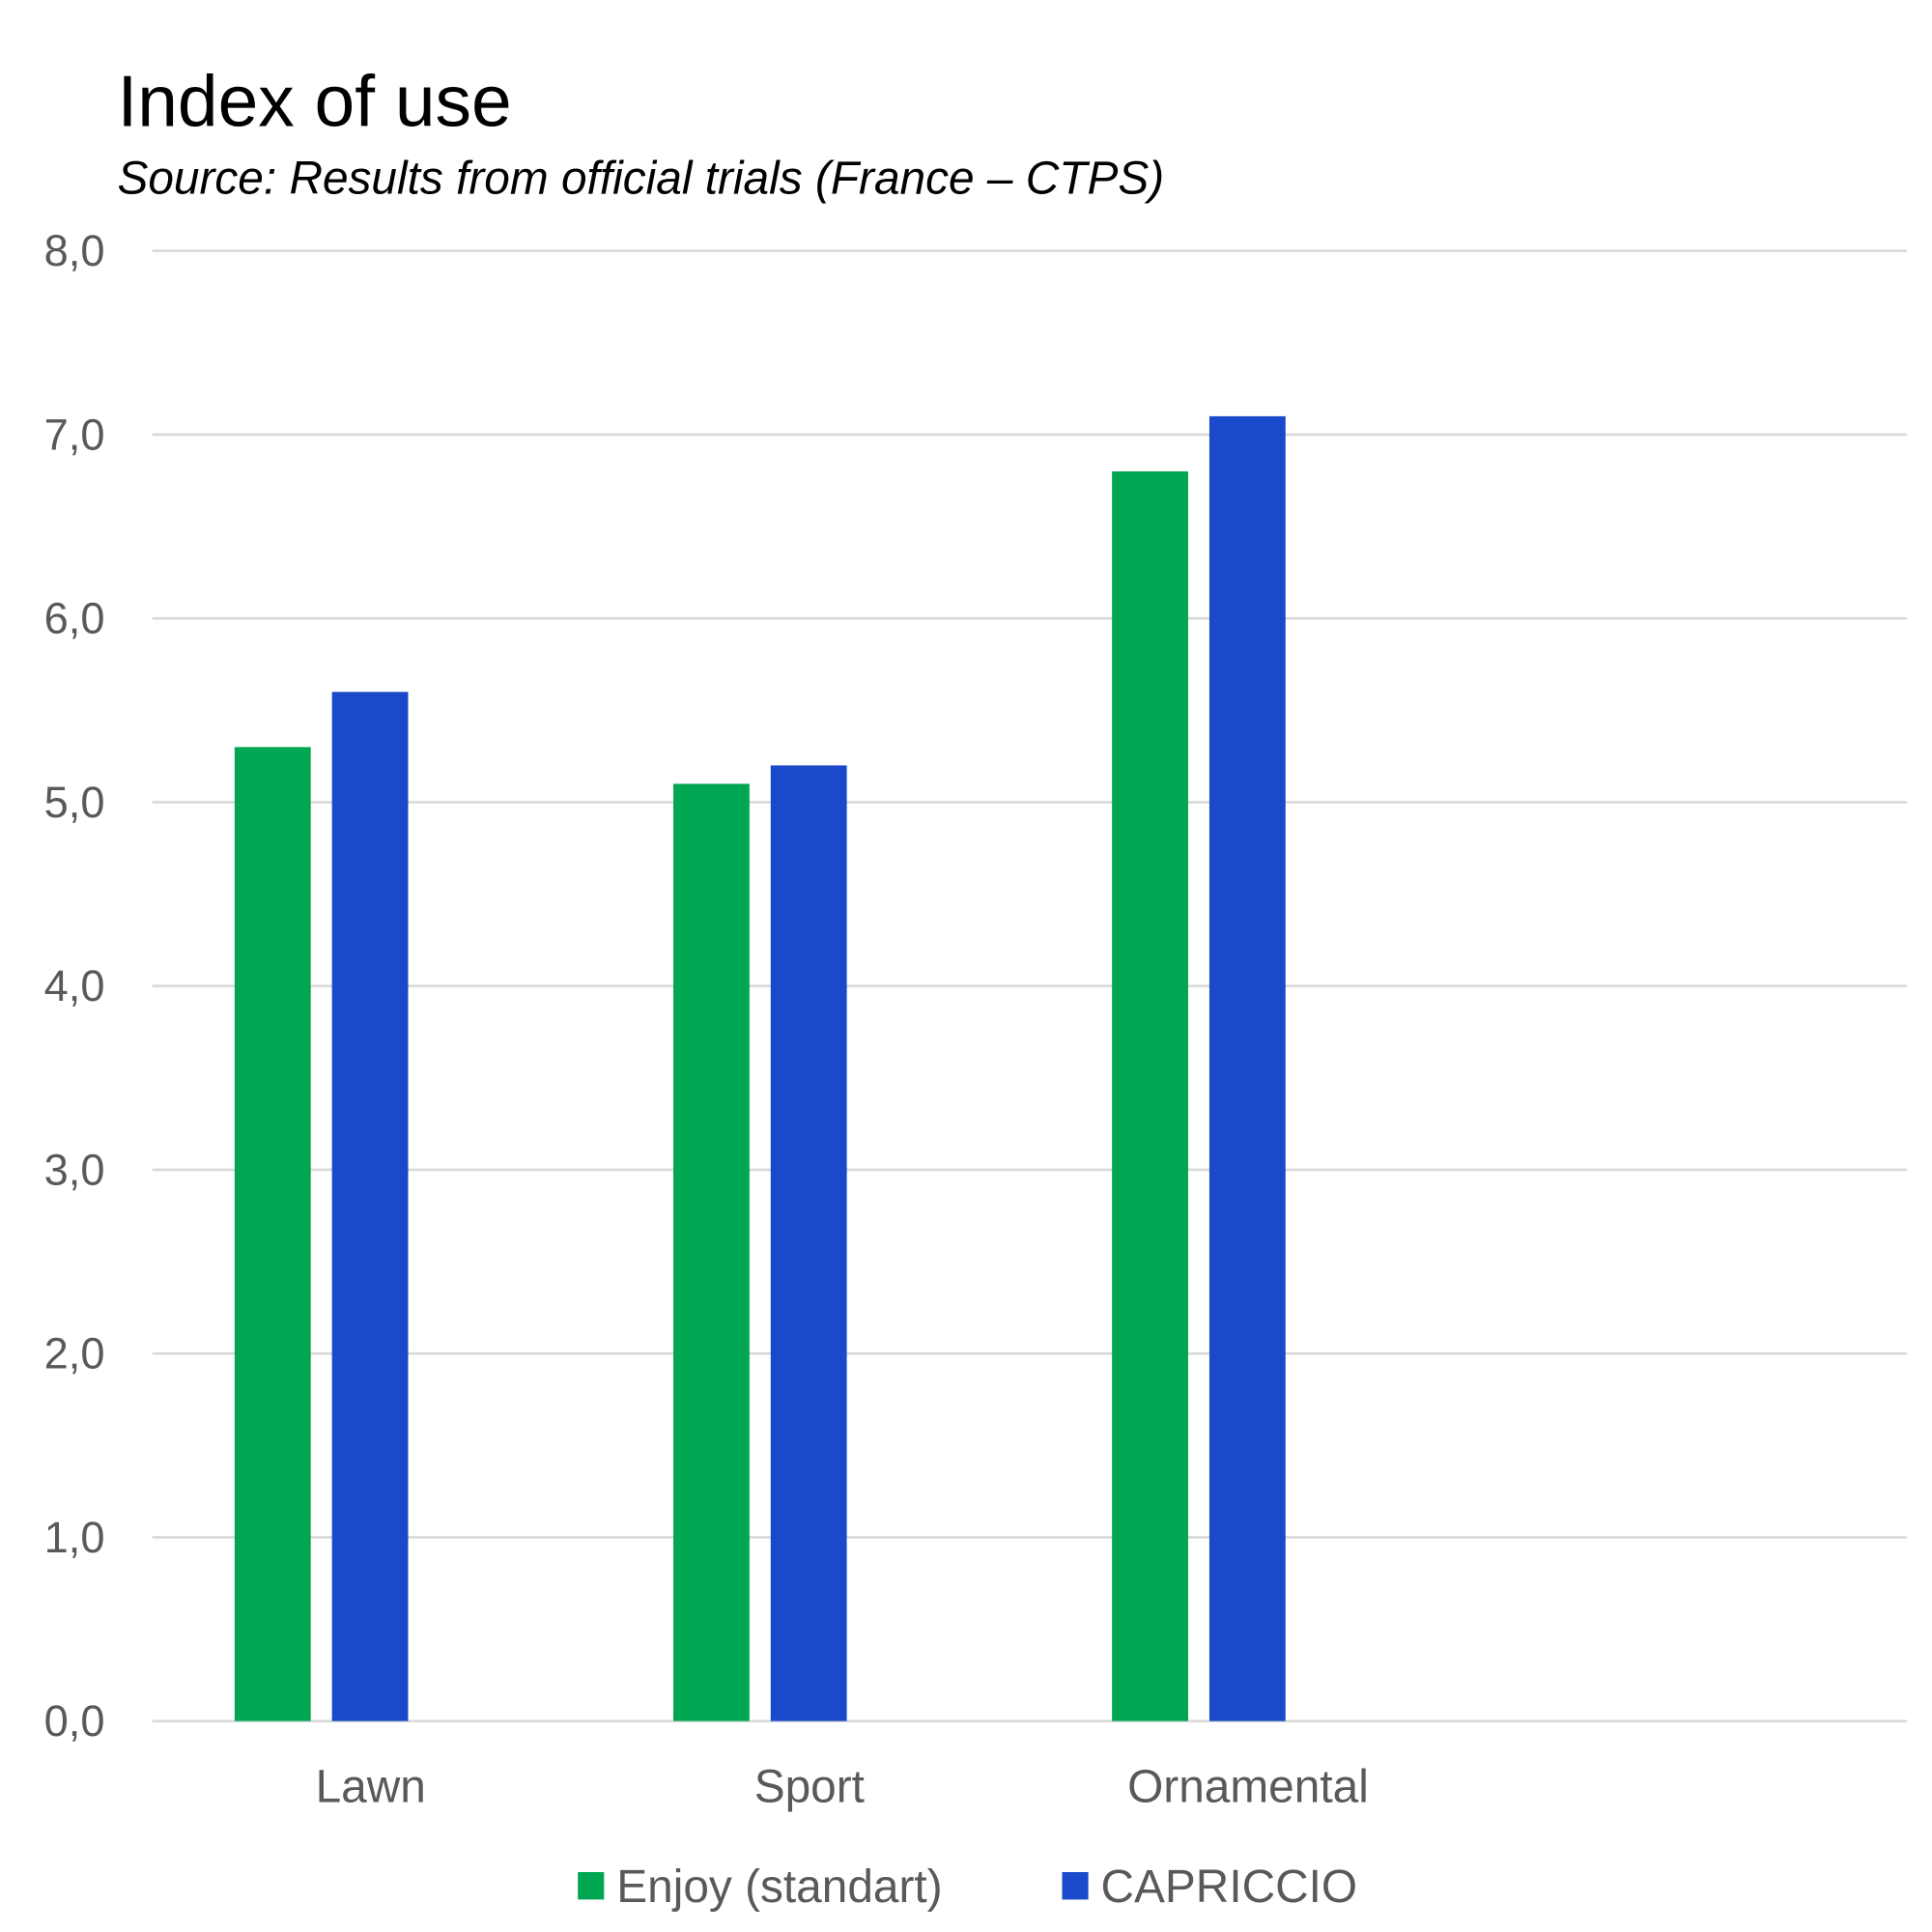 The width and height of the screenshot is (1932, 1932). What do you see at coordinates (74, 618) in the screenshot?
I see `y-tick-label: 6,0` at bounding box center [74, 618].